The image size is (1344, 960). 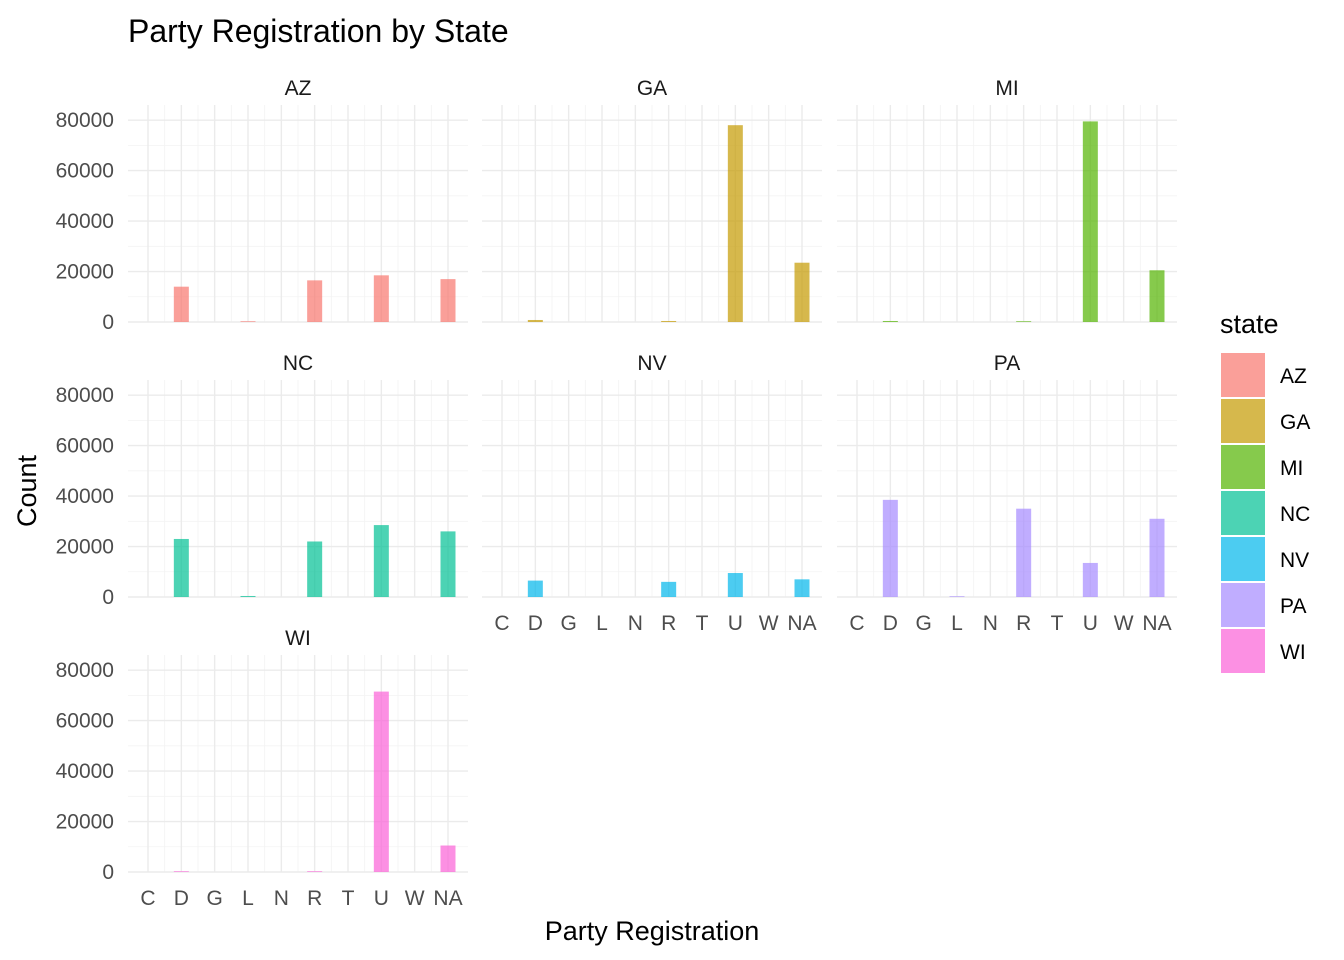 What do you see at coordinates (957, 596) in the screenshot?
I see `bar-pa-l` at bounding box center [957, 596].